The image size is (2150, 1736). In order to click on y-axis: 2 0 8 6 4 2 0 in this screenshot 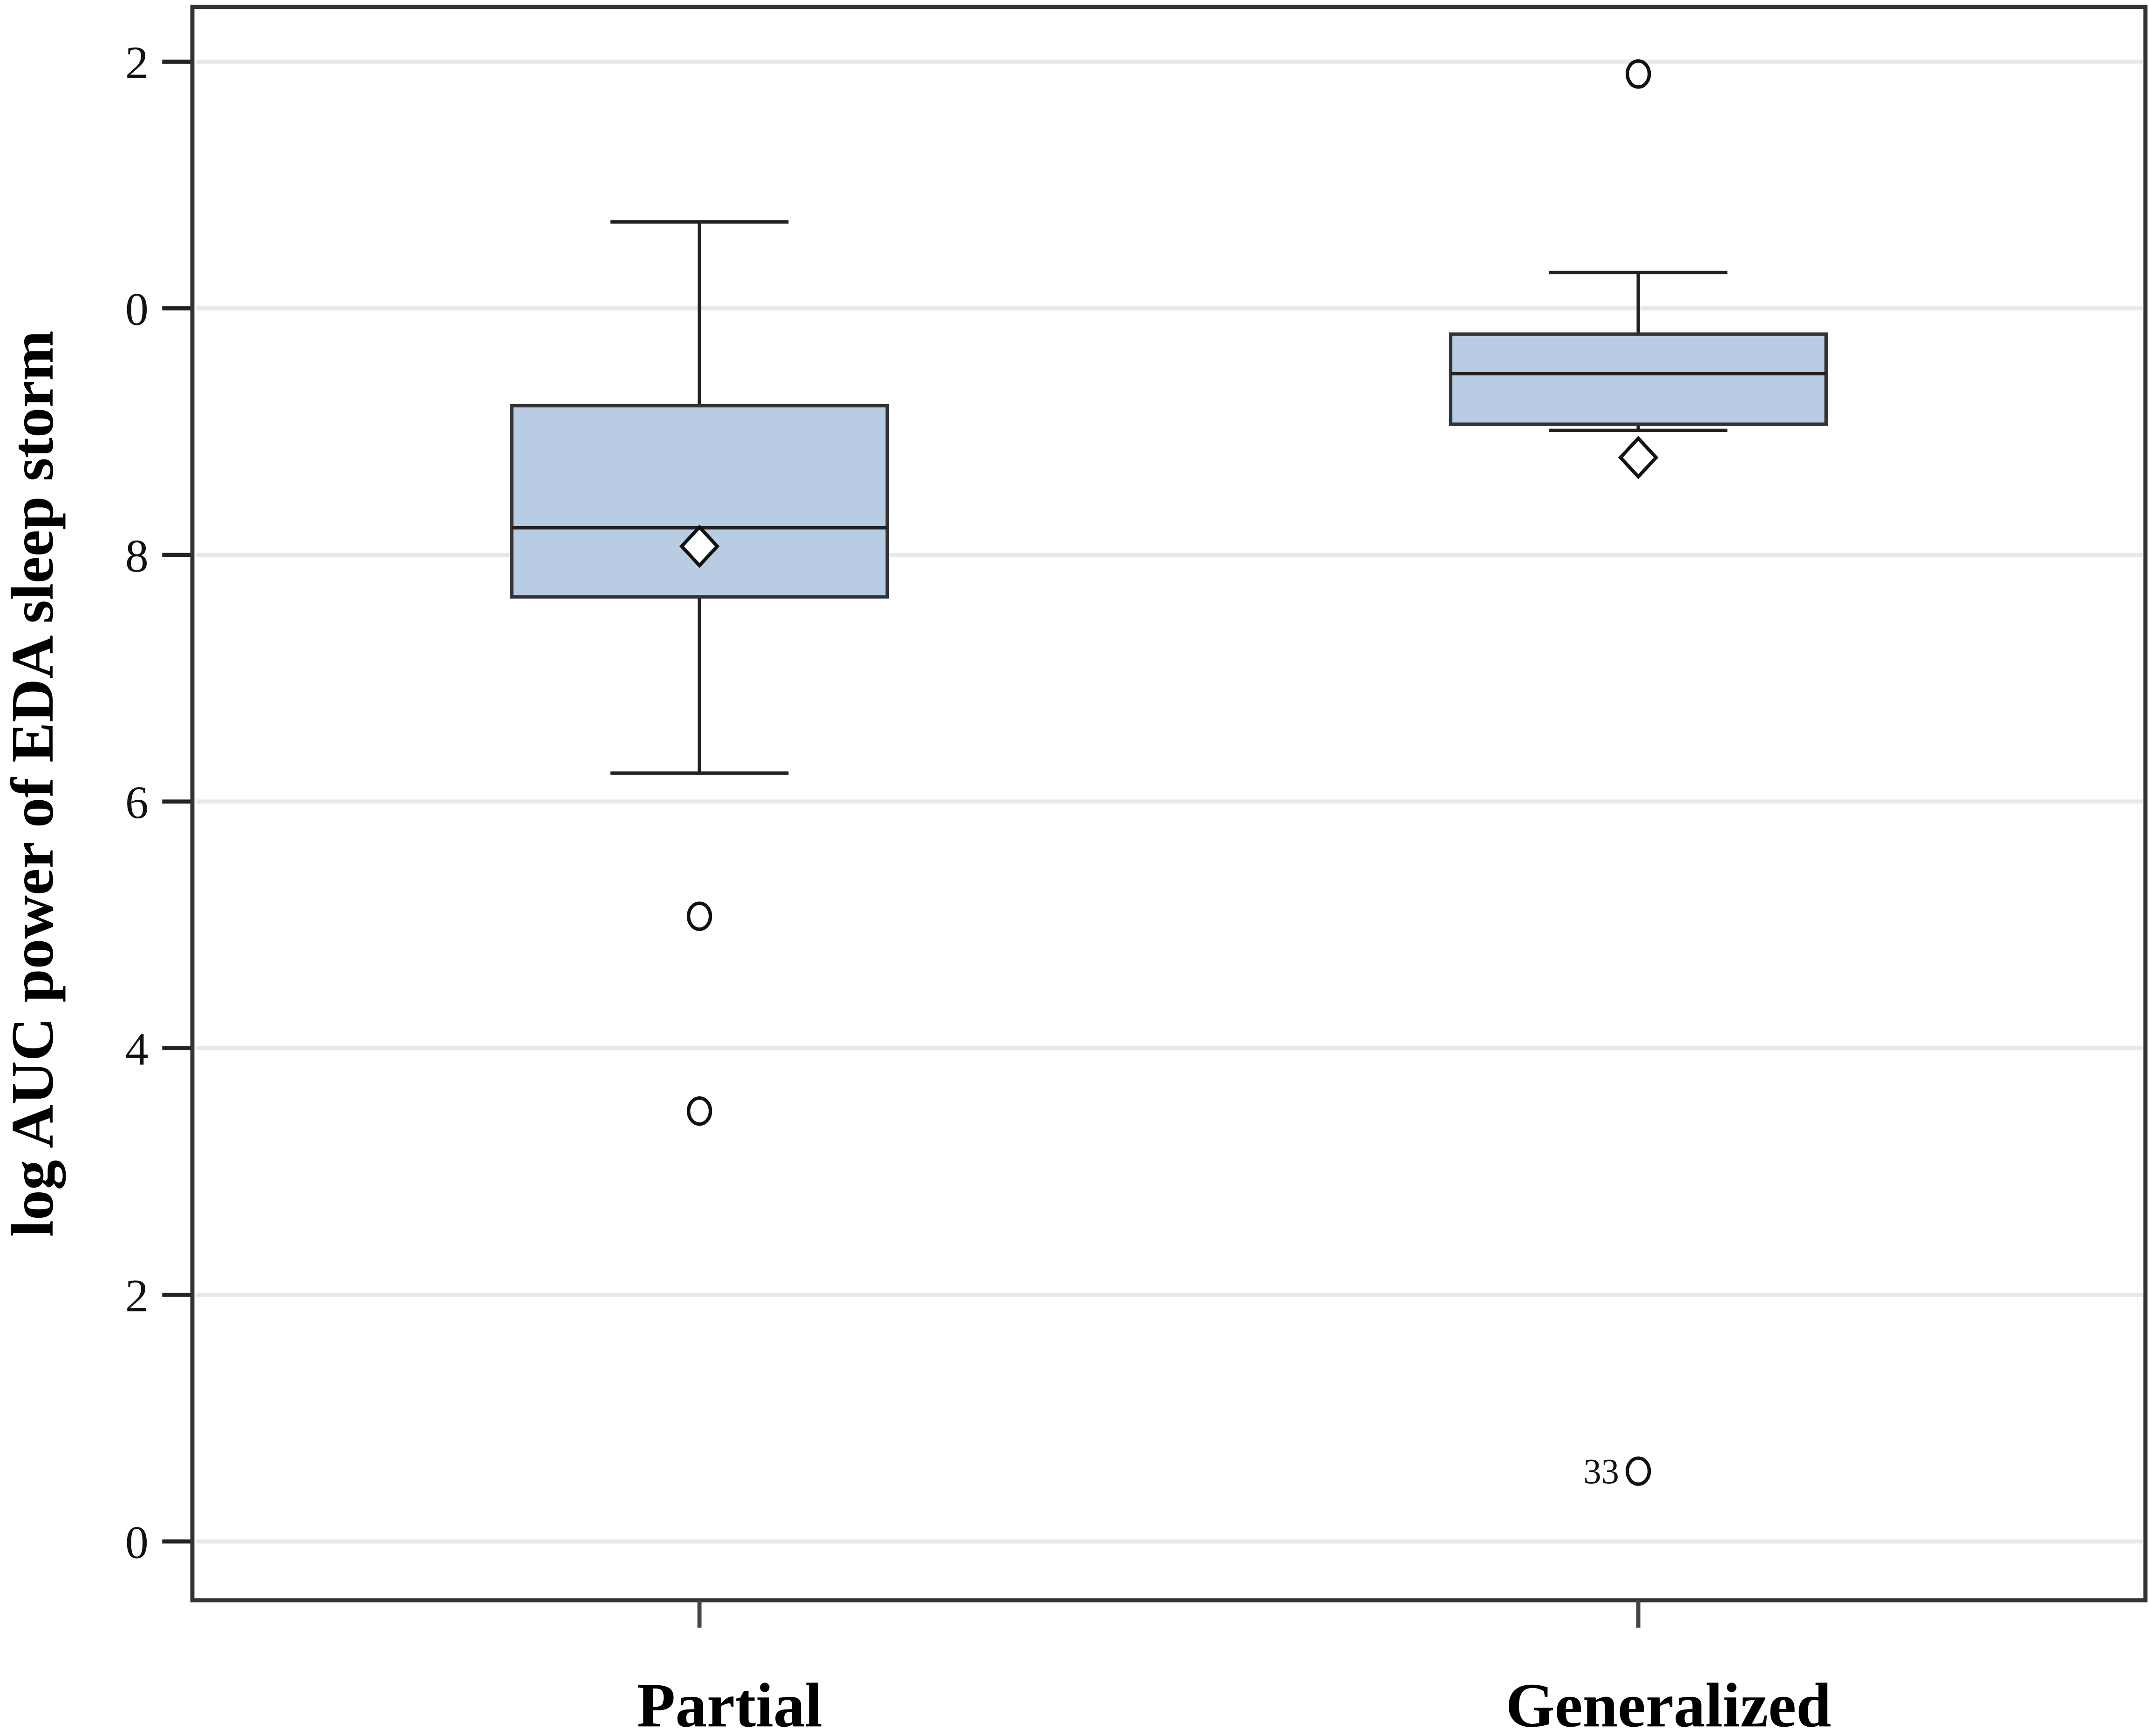, I will do `click(159, 802)`.